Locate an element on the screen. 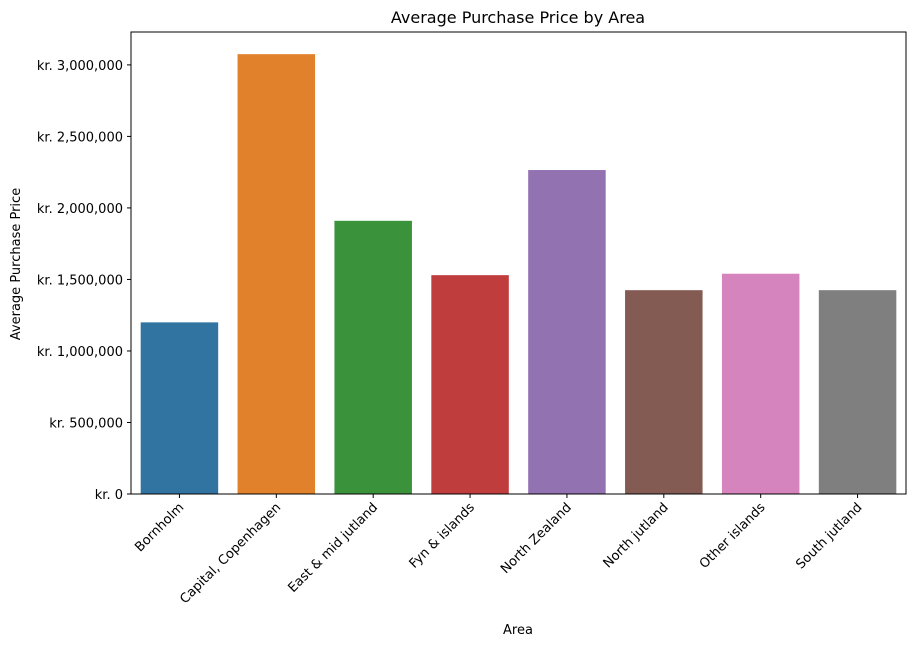  y-tick-label-3: kr. 1,000,000 is located at coordinates (80, 352).